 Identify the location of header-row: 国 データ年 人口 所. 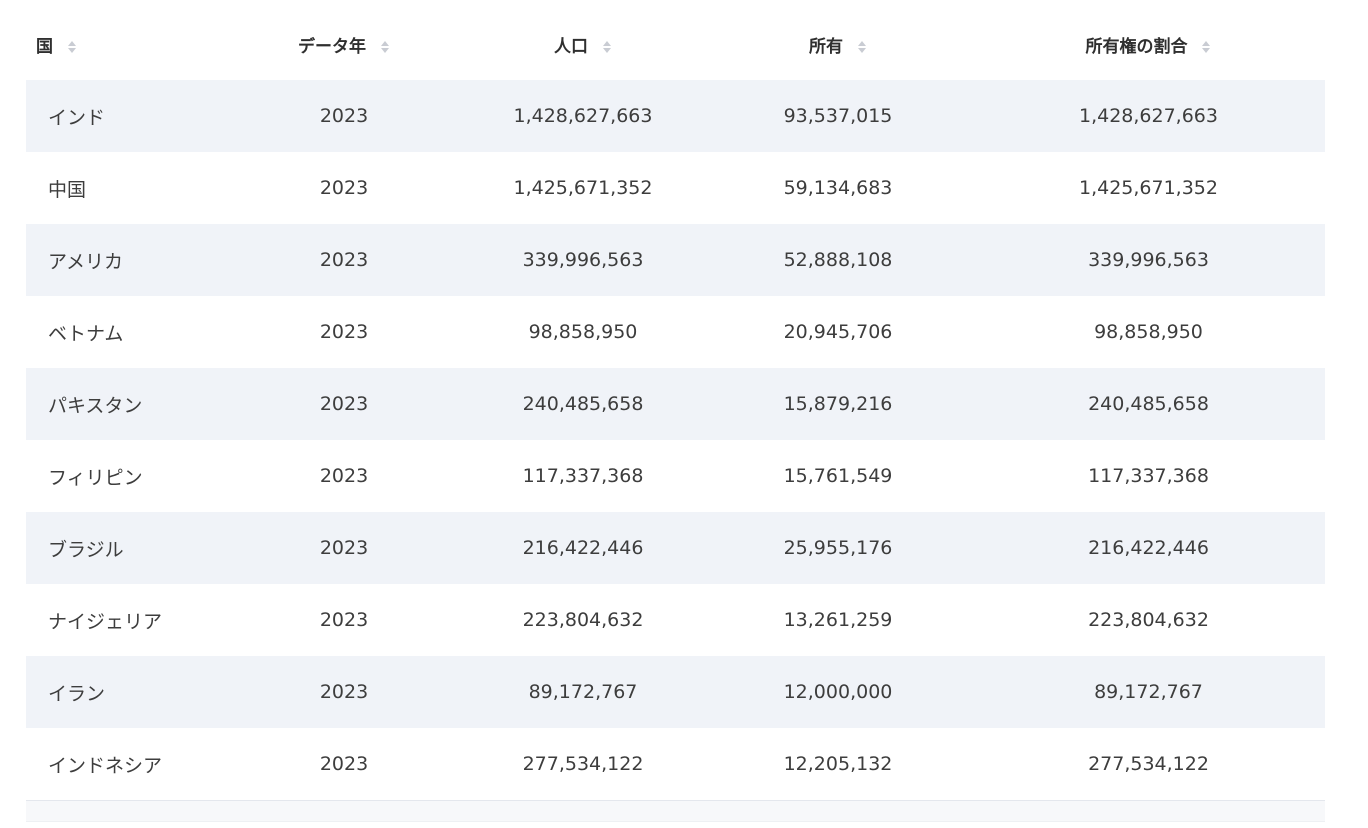
(675, 44).